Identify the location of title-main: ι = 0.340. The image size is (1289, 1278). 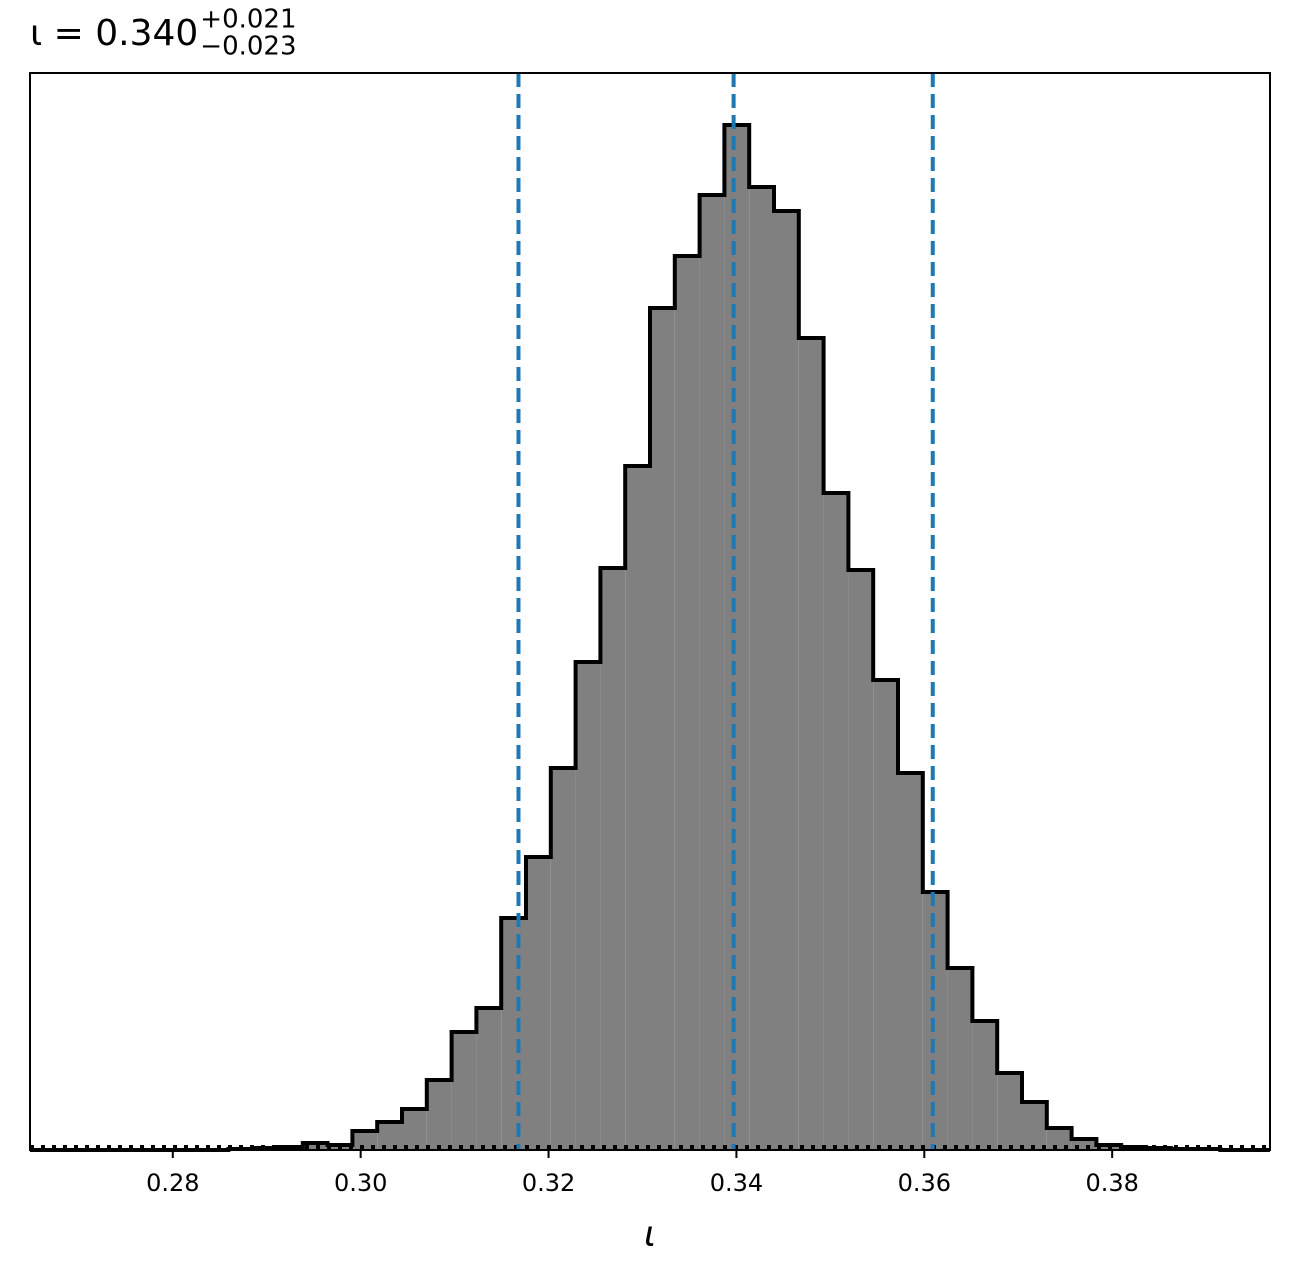
(114, 33).